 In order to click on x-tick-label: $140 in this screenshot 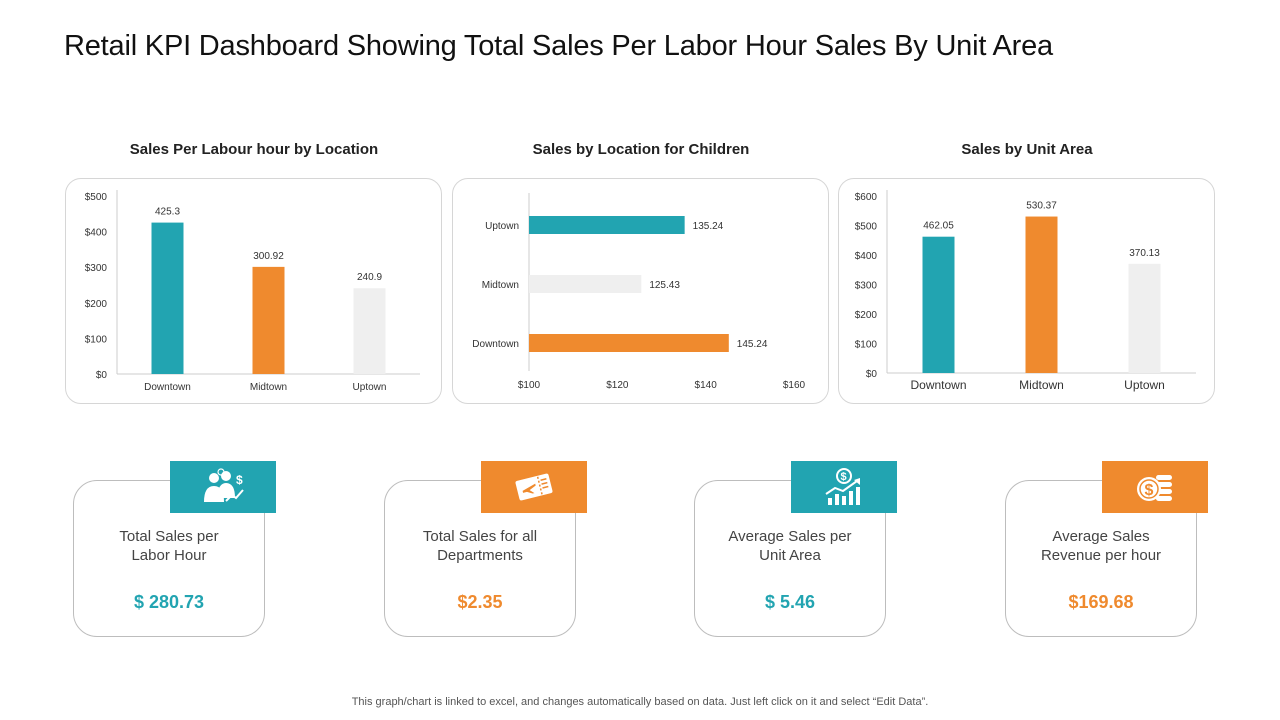, I will do `click(706, 385)`.